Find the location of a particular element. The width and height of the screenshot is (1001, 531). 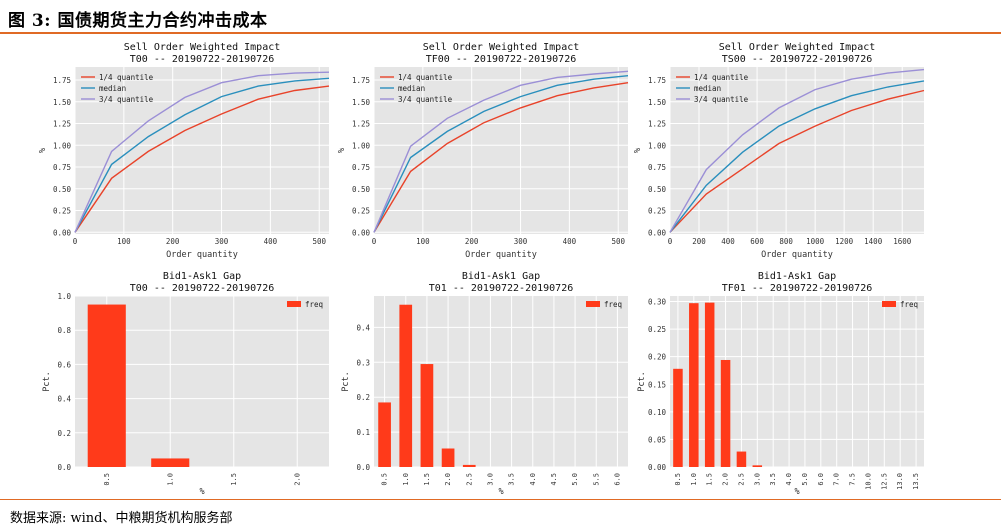

legend-label: 3/4 quantile is located at coordinates (425, 99).